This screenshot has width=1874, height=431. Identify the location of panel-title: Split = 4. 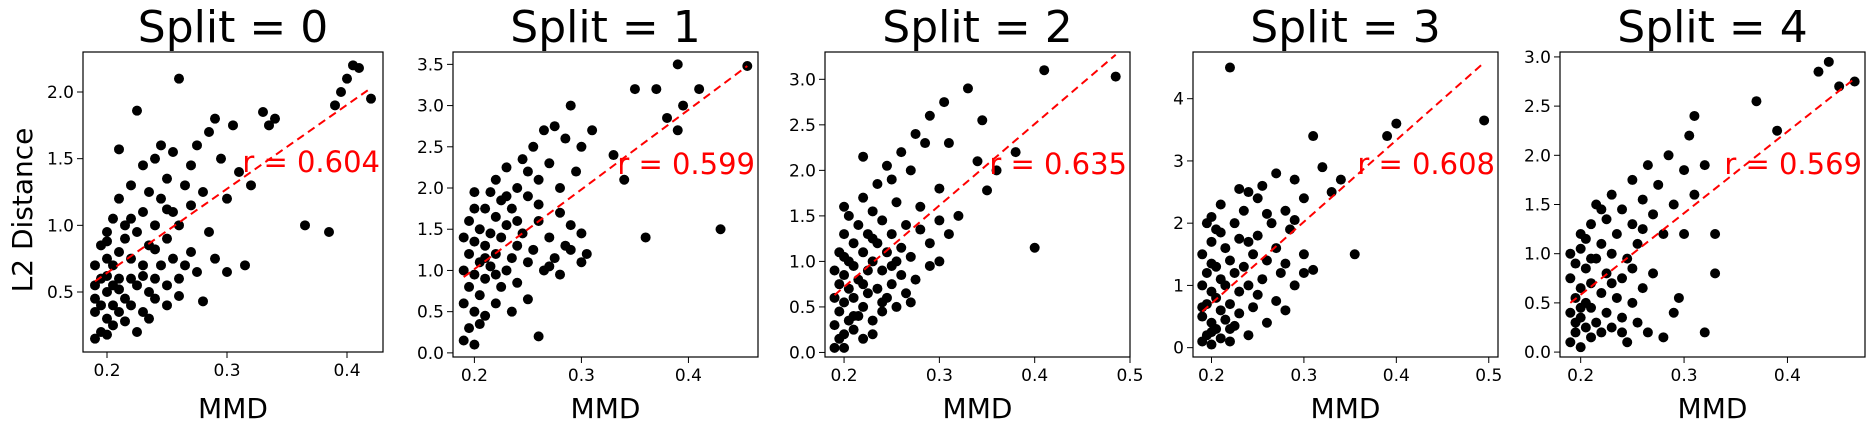
(1712, 27).